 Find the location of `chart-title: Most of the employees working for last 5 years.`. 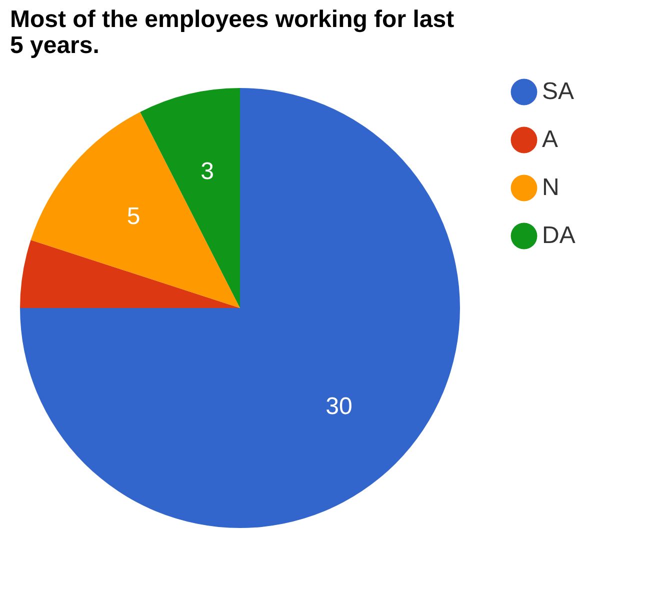

chart-title: Most of the employees working for last 5 years. is located at coordinates (232, 32).